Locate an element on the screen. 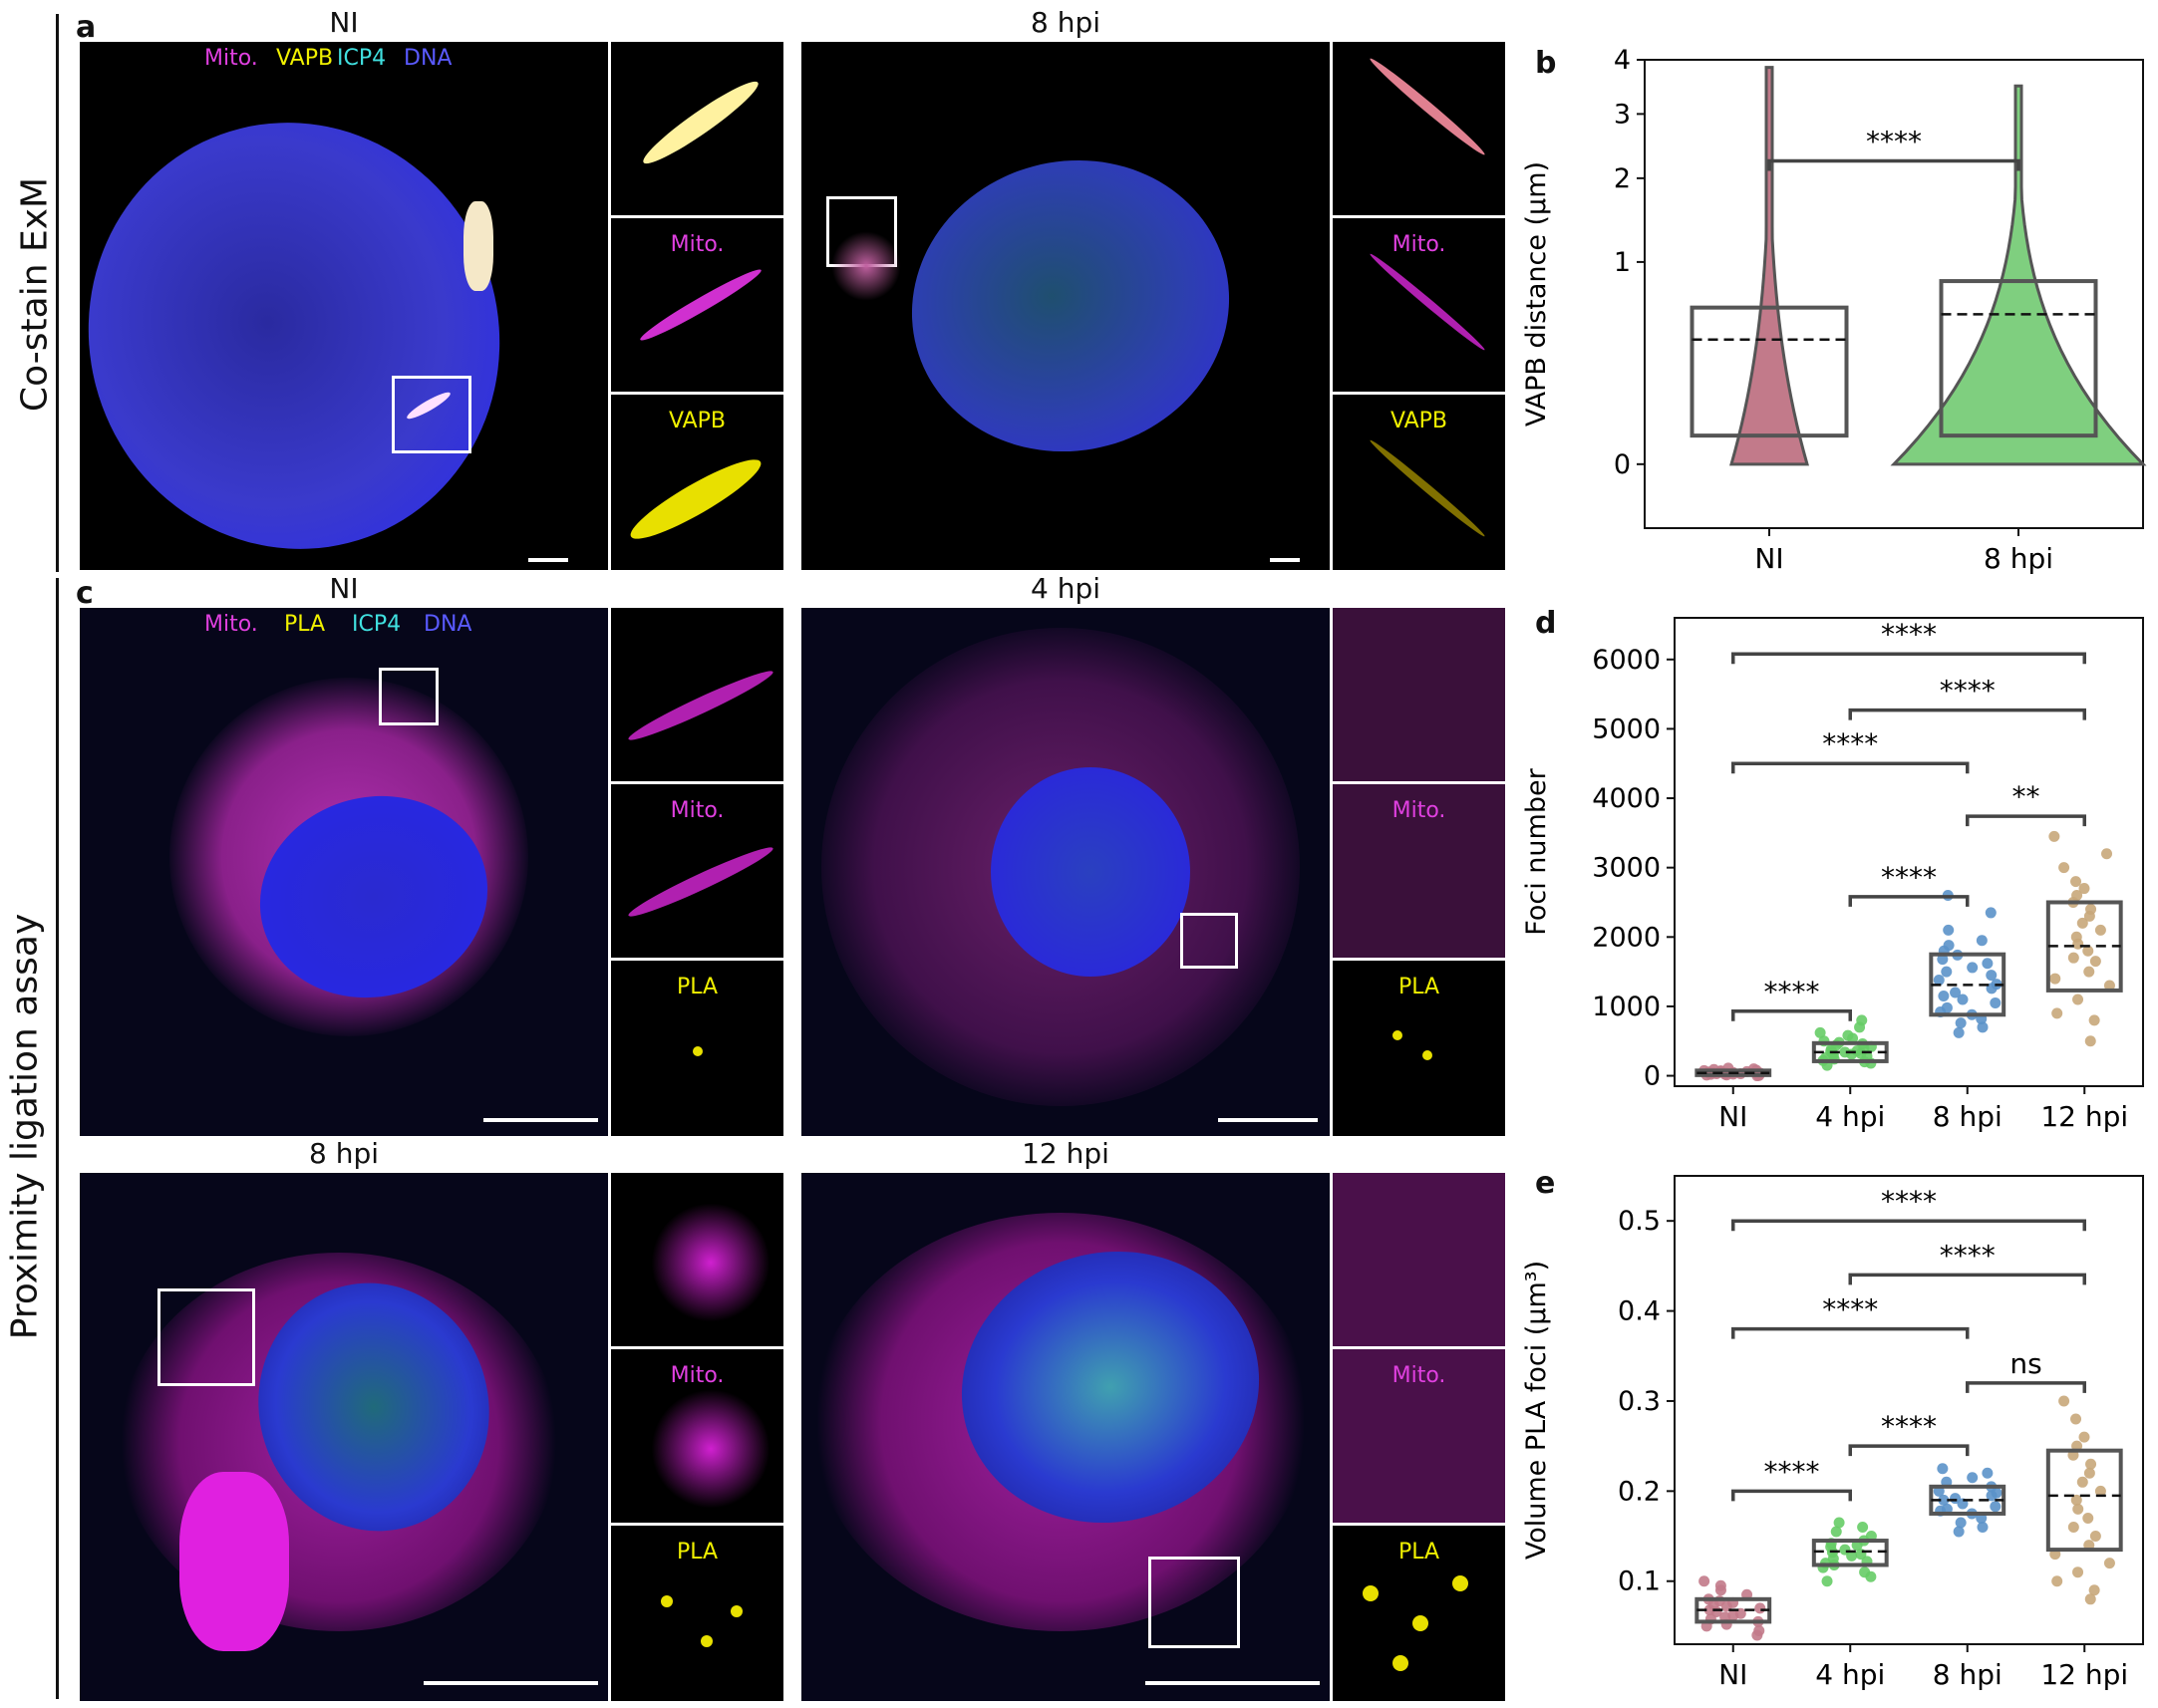 This screenshot has height=1708, width=2158. inset-a-ni-merge is located at coordinates (697, 128).